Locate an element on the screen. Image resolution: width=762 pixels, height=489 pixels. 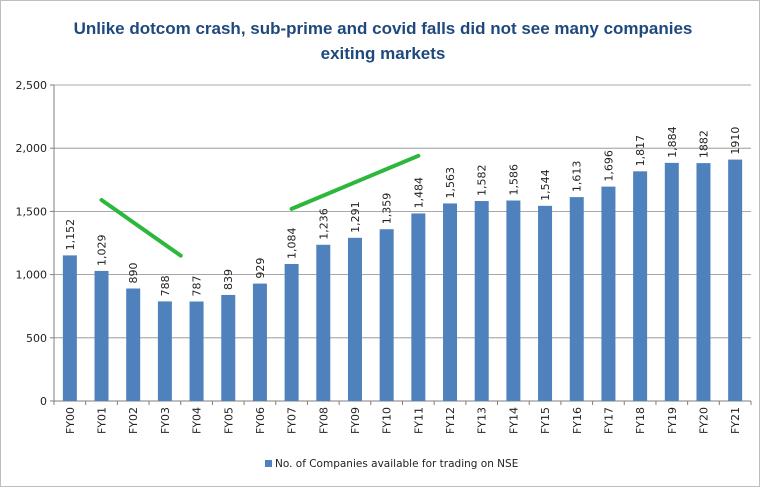
chart-title-line-2: exiting markets is located at coordinates (383, 53).